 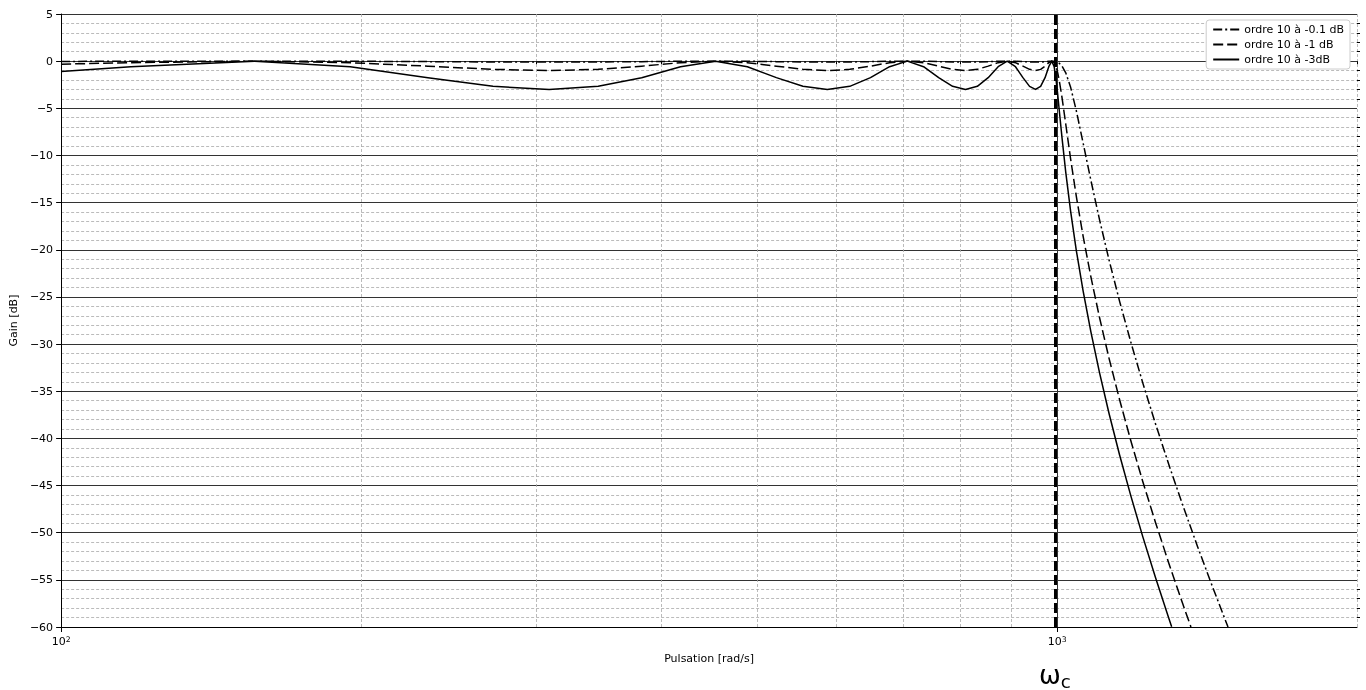 What do you see at coordinates (41, 486) in the screenshot?
I see `y-tick-label: −45` at bounding box center [41, 486].